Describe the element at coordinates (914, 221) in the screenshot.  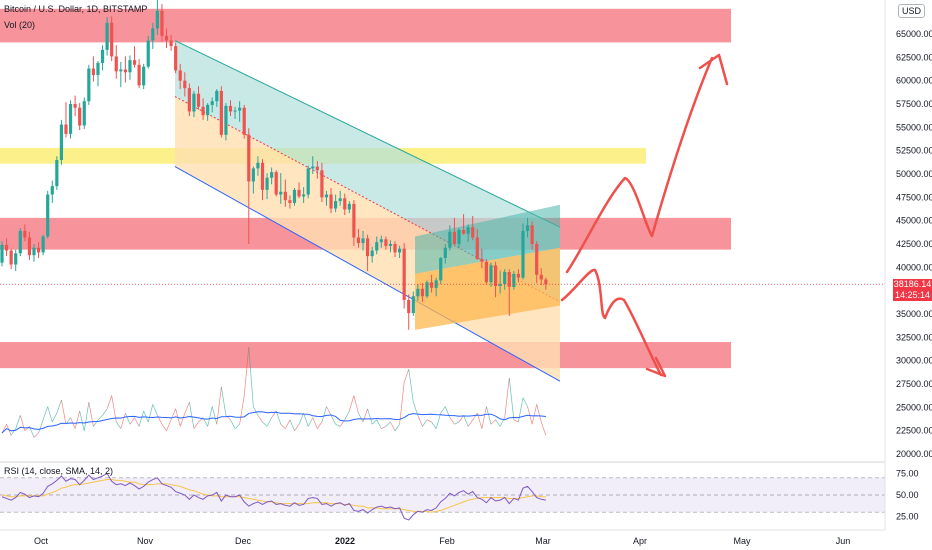
I see `price-tick-label: 45000.00` at that location.